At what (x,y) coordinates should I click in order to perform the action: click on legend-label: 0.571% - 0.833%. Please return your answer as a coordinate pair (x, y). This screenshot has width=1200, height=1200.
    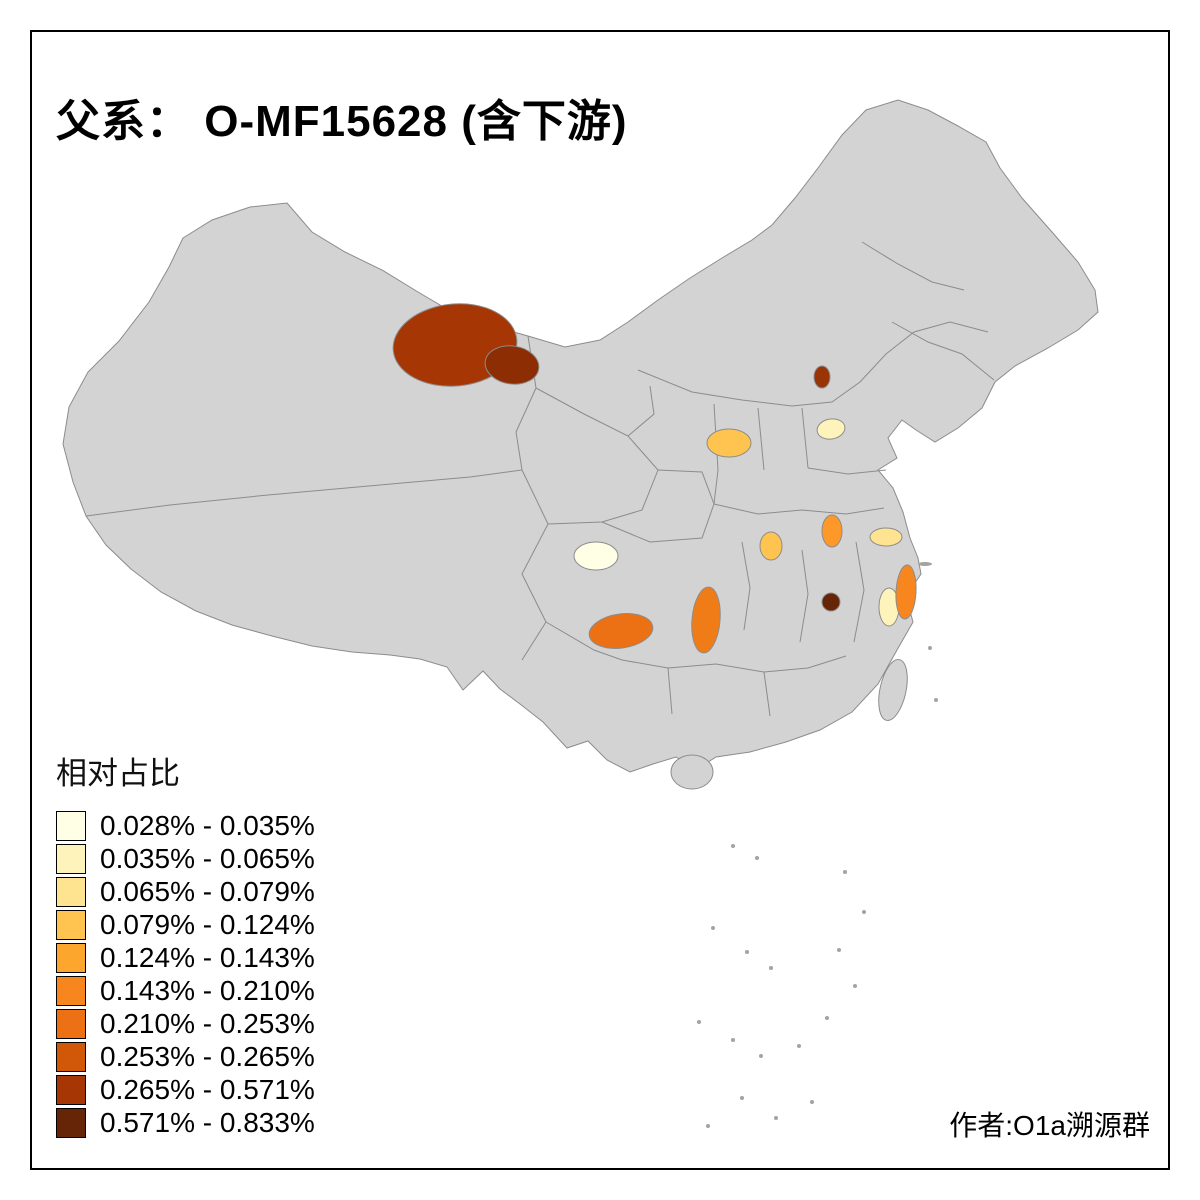
    Looking at the image, I should click on (207, 1122).